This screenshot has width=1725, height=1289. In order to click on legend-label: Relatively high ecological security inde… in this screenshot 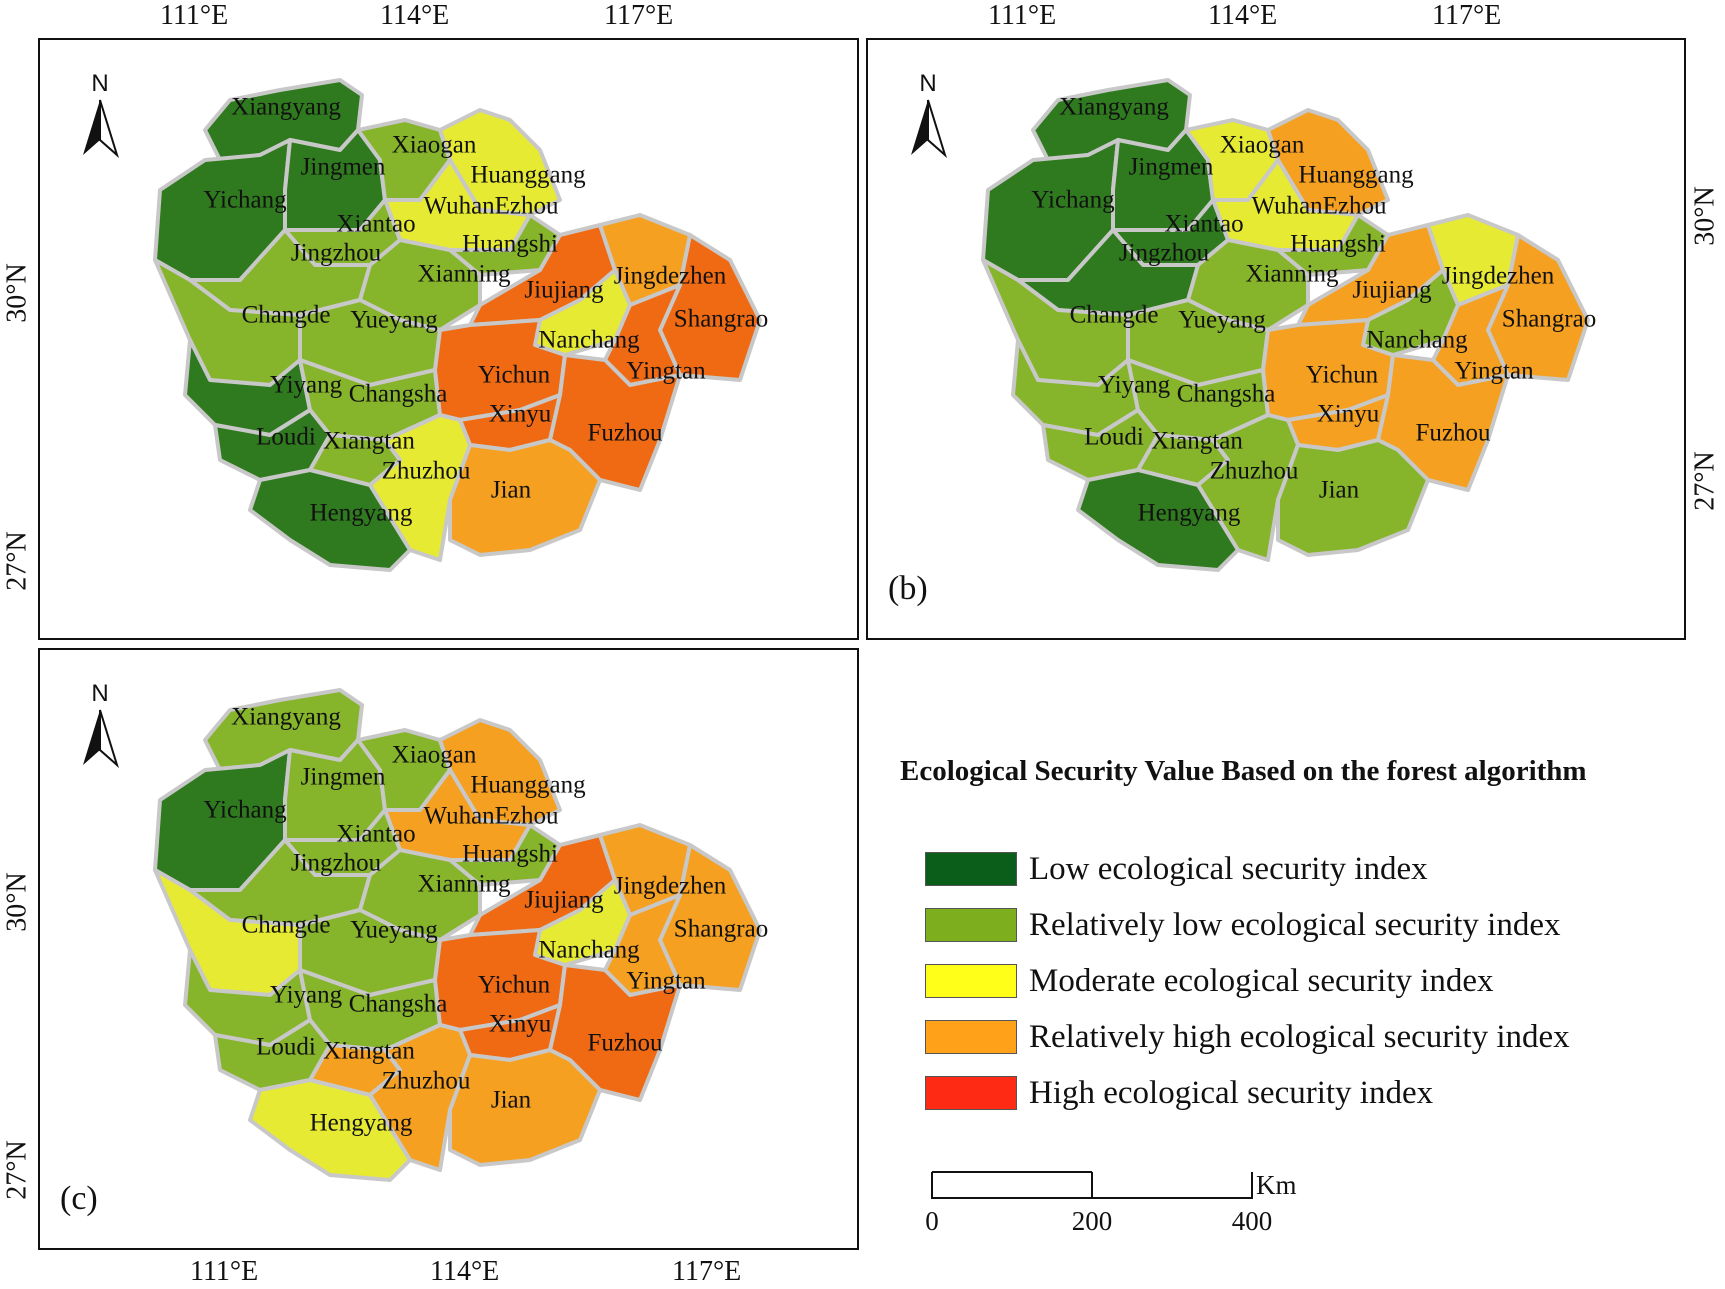, I will do `click(1299, 1036)`.